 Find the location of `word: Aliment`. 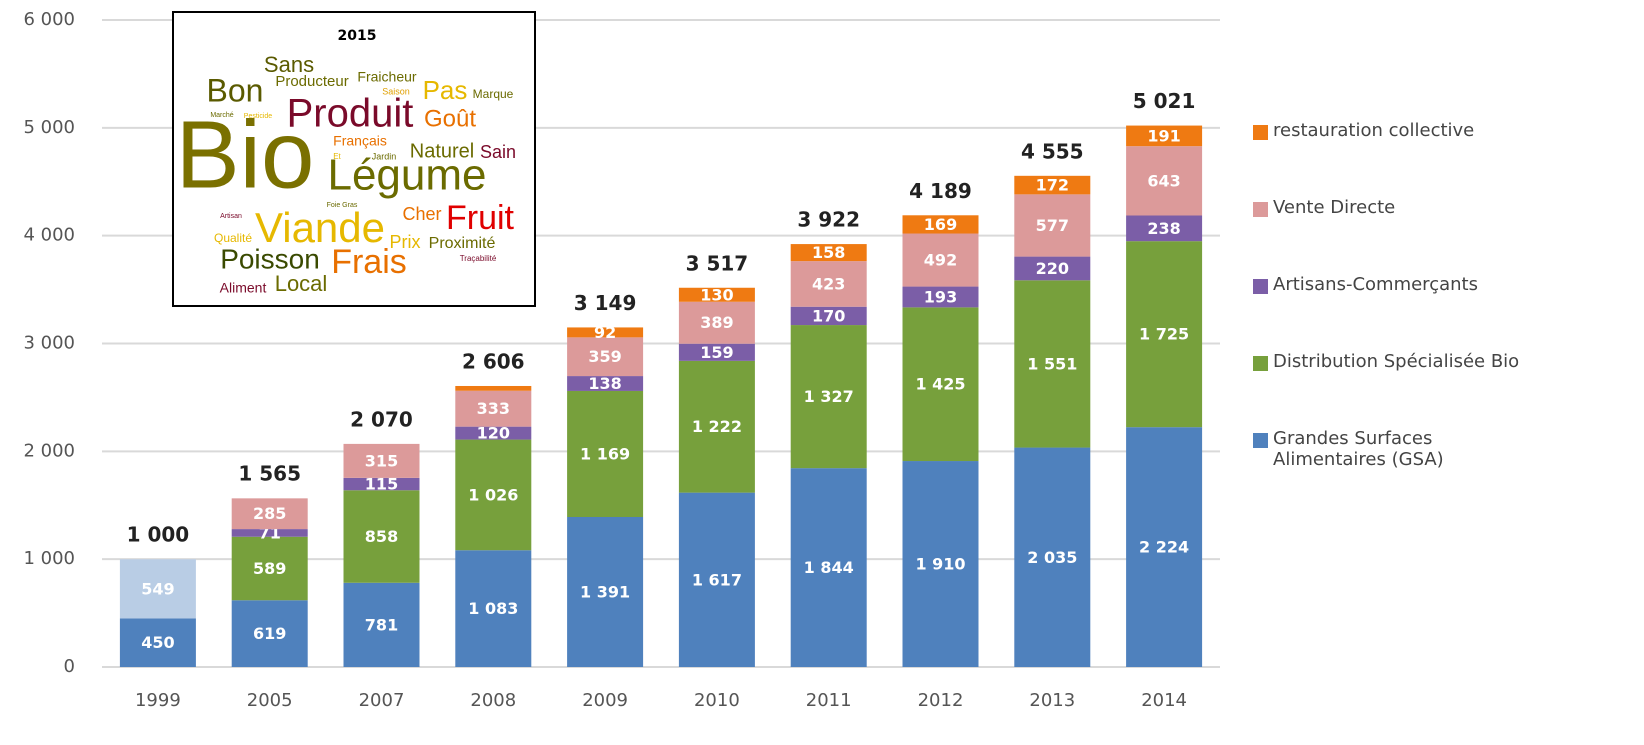

word: Aliment is located at coordinates (243, 288).